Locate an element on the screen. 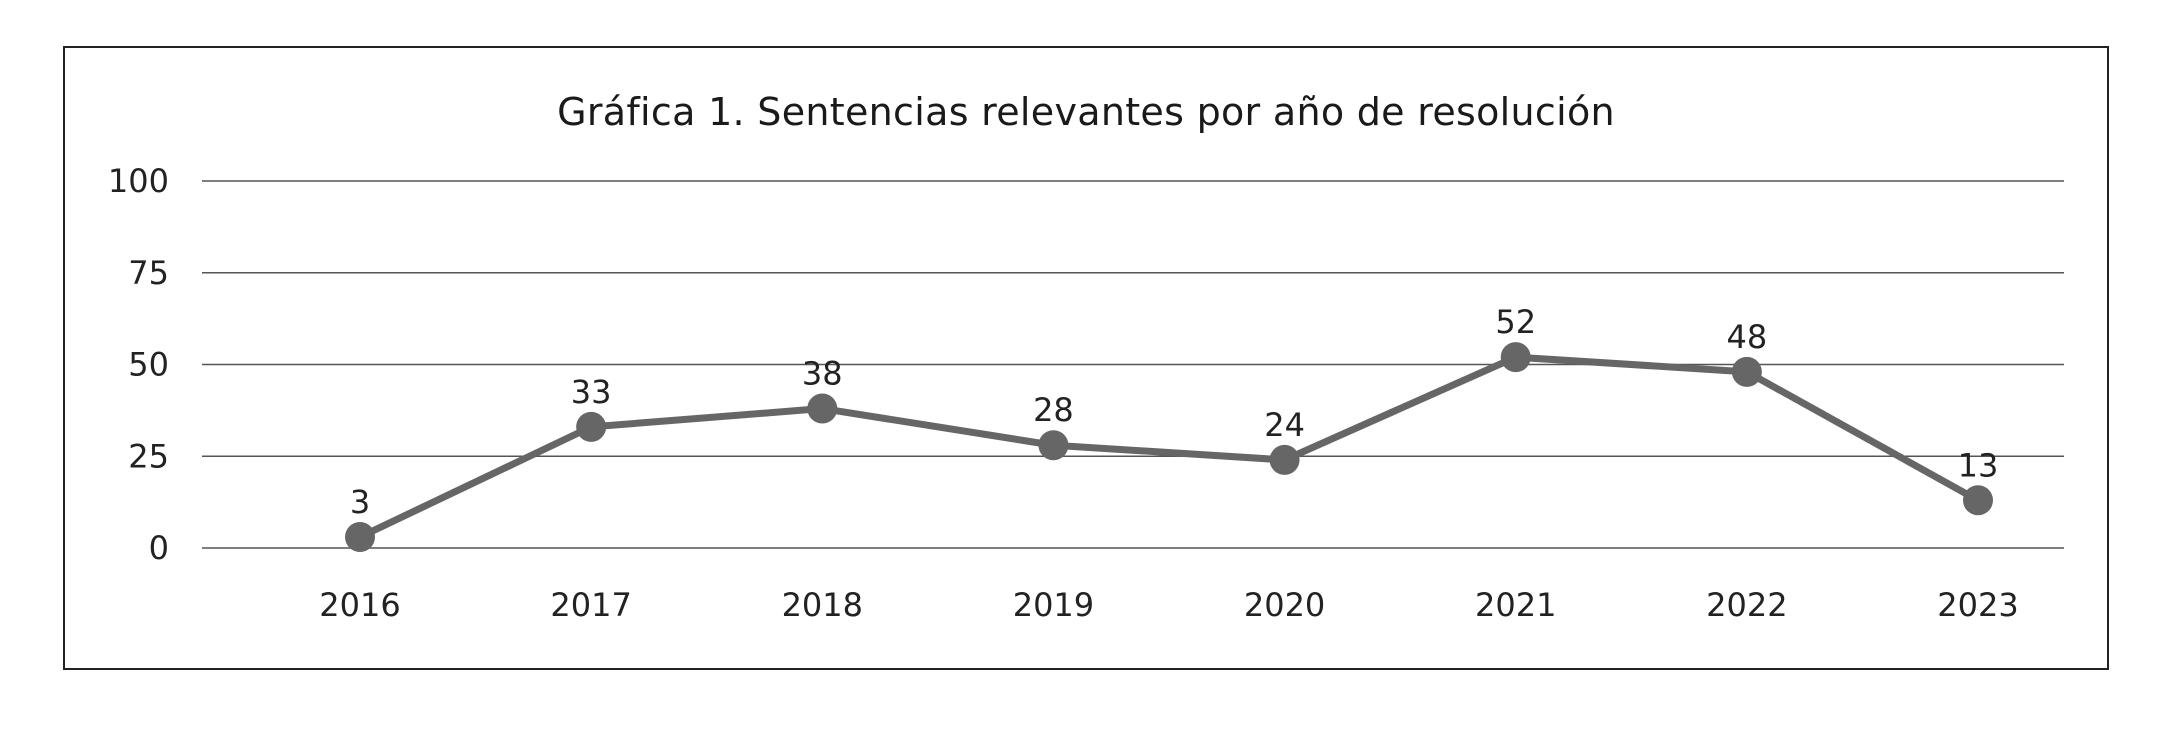 The width and height of the screenshot is (2170, 734). y-tick-label-0: 0 is located at coordinates (159, 548).